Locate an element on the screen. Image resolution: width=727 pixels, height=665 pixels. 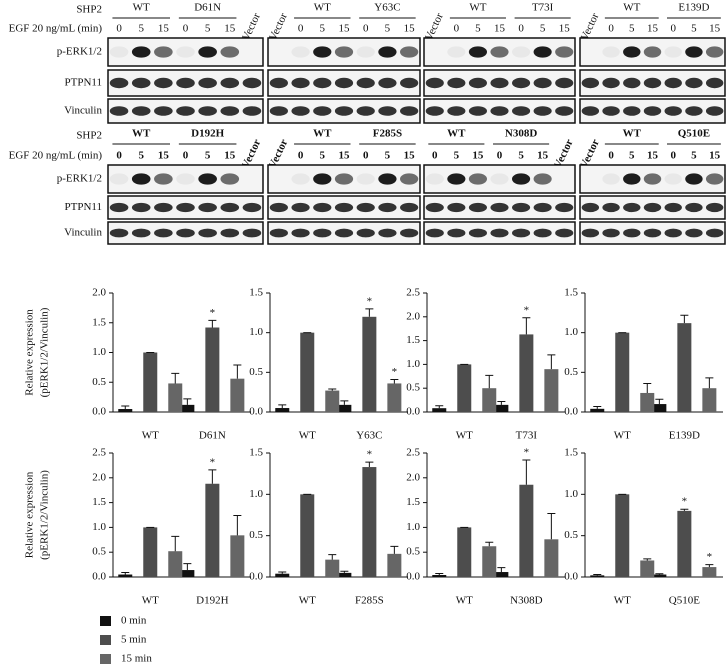
y-tick-label: 2.5 is located at coordinates (413, 453).